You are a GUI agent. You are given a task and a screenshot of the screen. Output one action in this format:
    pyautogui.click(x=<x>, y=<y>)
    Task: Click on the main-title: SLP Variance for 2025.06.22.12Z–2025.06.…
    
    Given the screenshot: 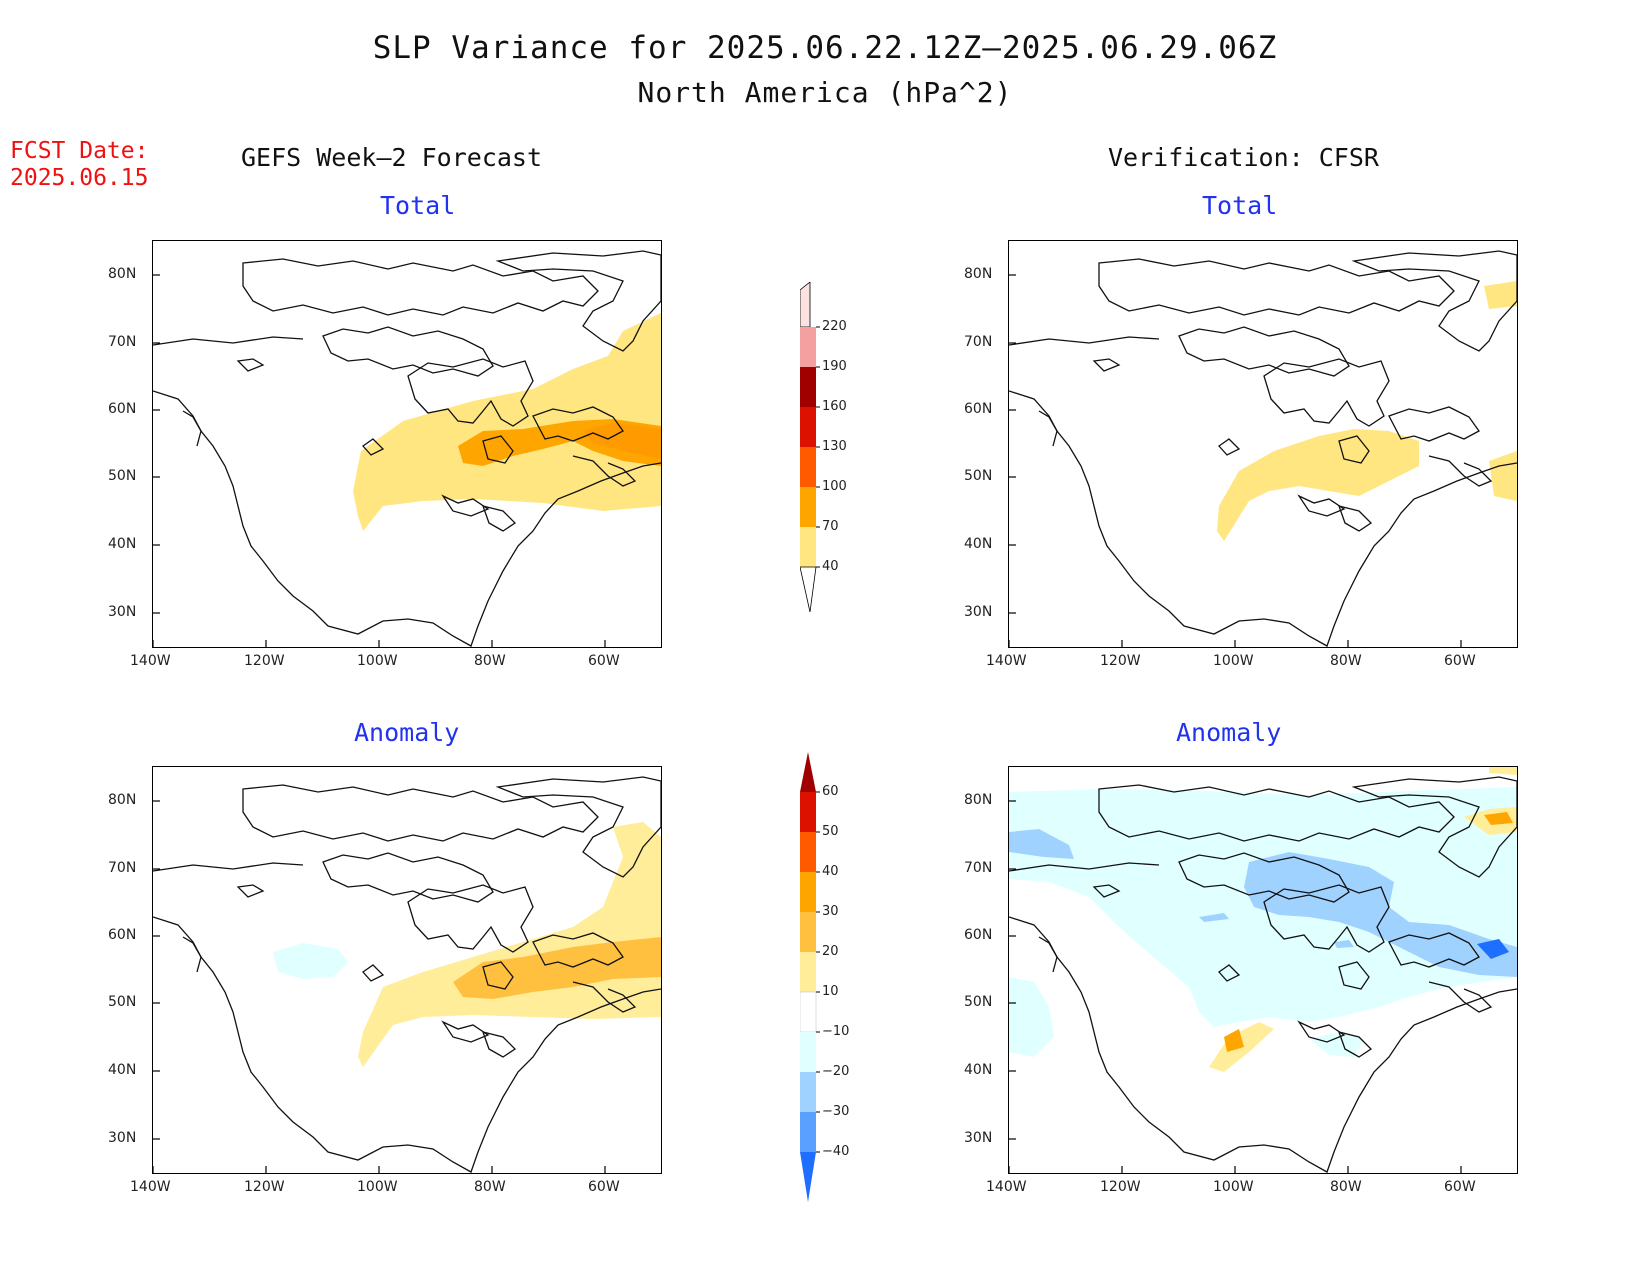 What is the action you would take?
    pyautogui.click(x=825, y=48)
    